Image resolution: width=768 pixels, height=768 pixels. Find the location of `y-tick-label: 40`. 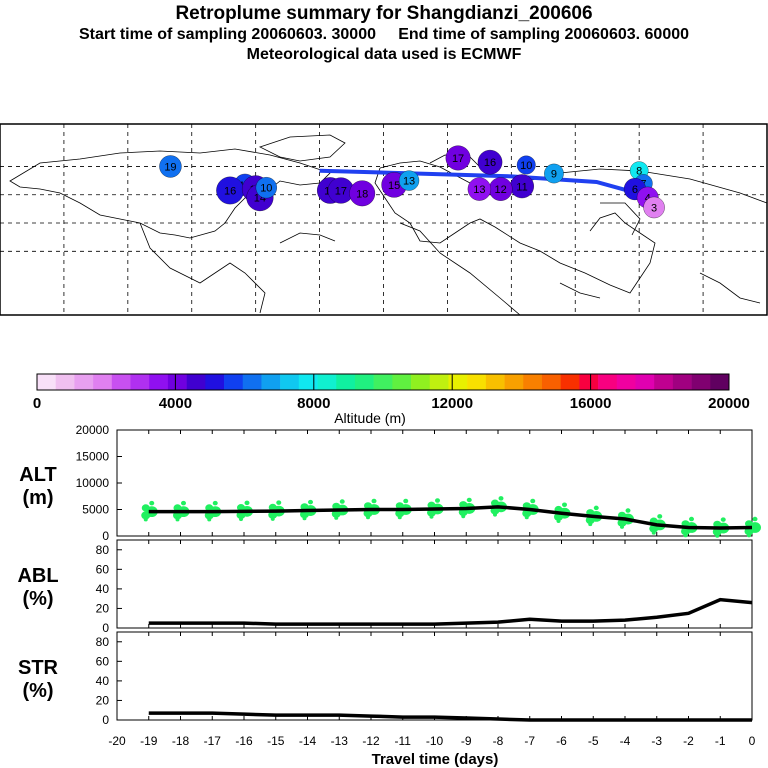

y-tick-label: 40 is located at coordinates (103, 589).